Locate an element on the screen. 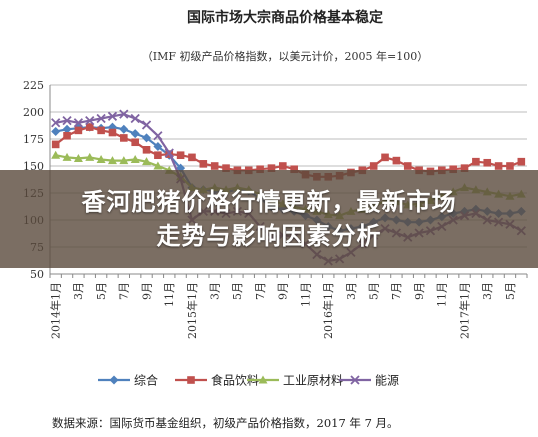 Image resolution: width=538 pixels, height=437 pixels. y-tick-label: 200 is located at coordinates (33, 112).